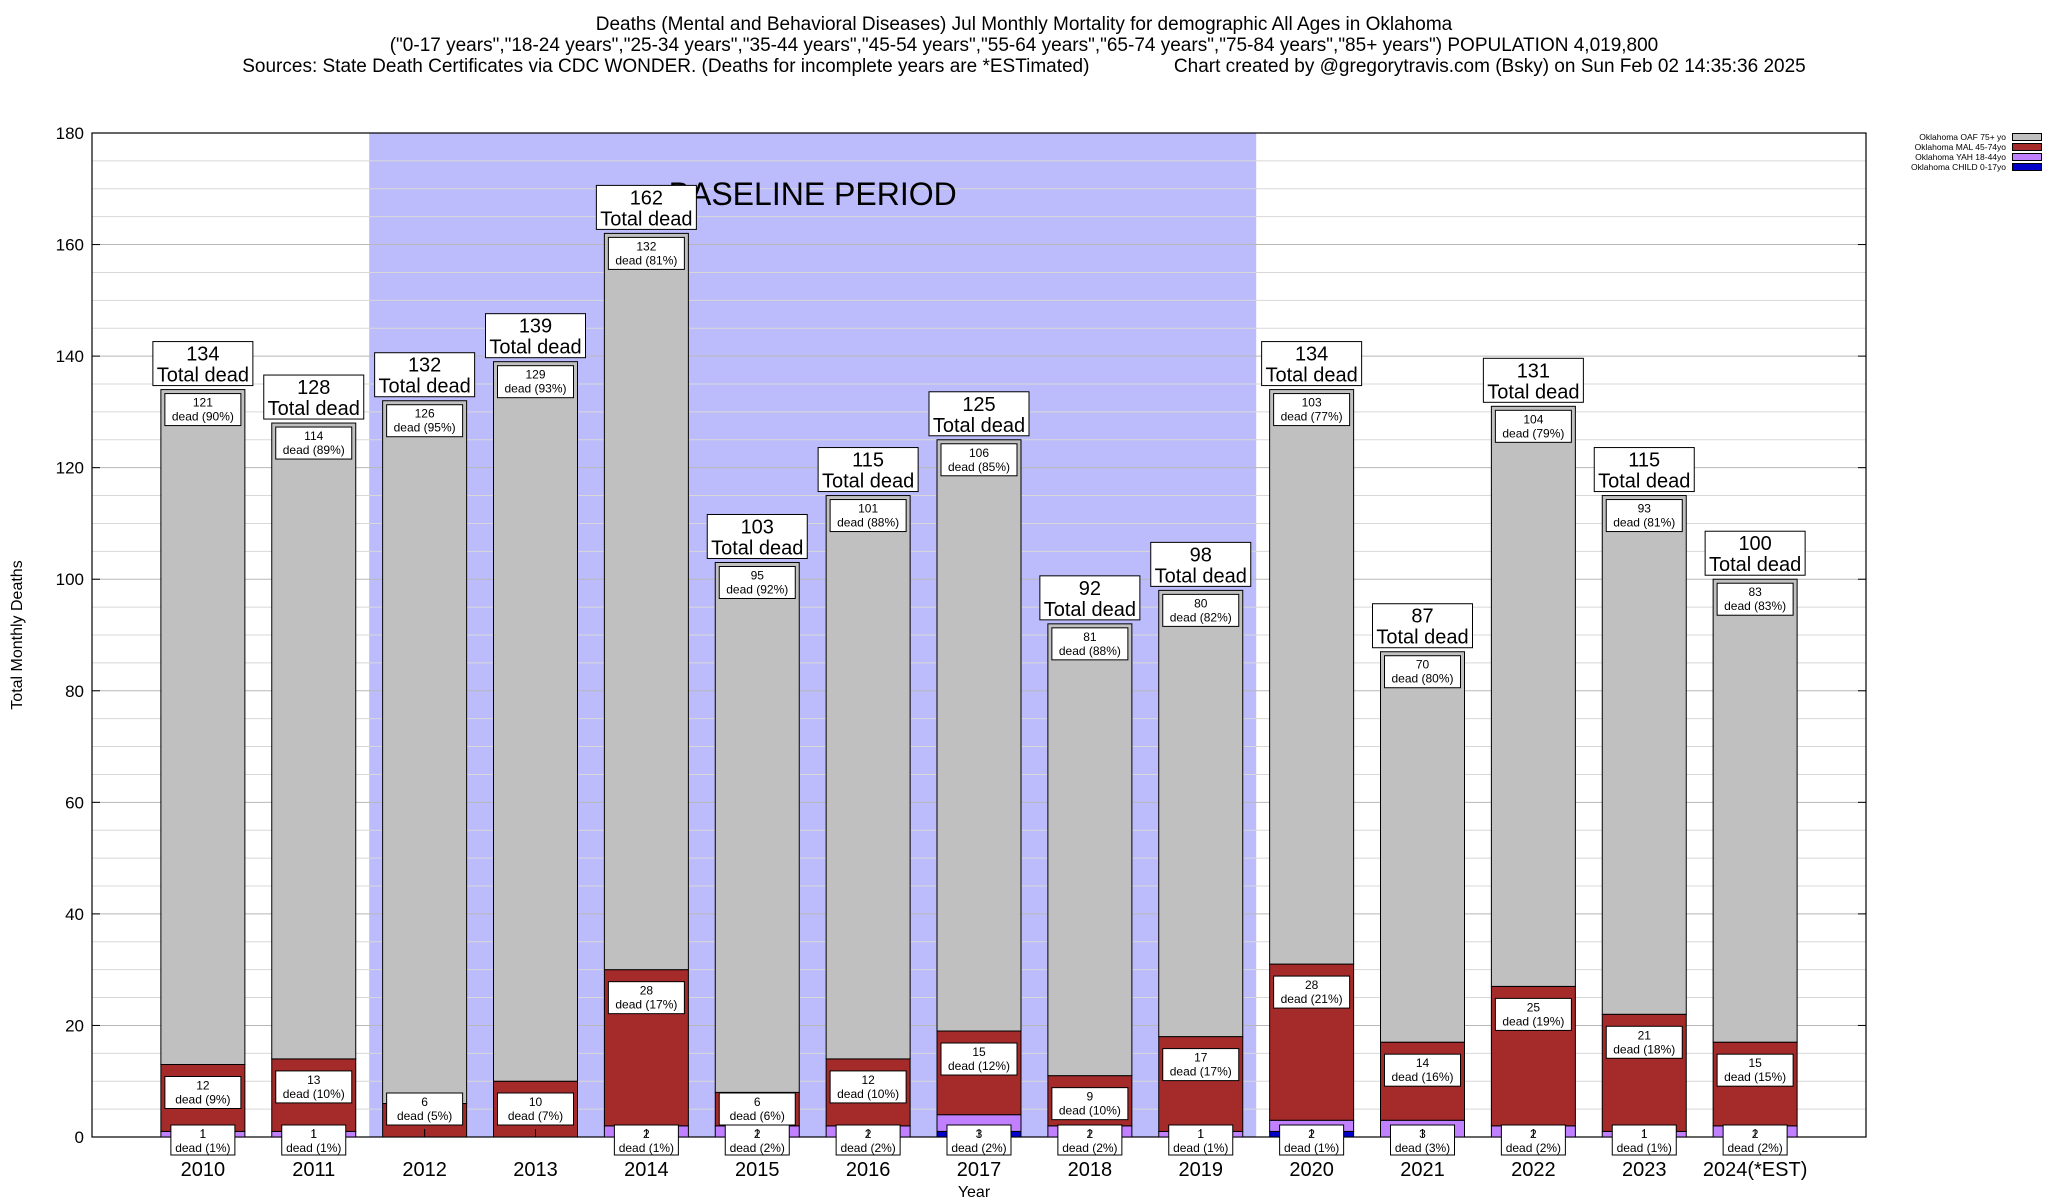 The height and width of the screenshot is (1200, 2048). Describe the element at coordinates (1090, 637) in the screenshot. I see `oaf-label-value: 81` at that location.